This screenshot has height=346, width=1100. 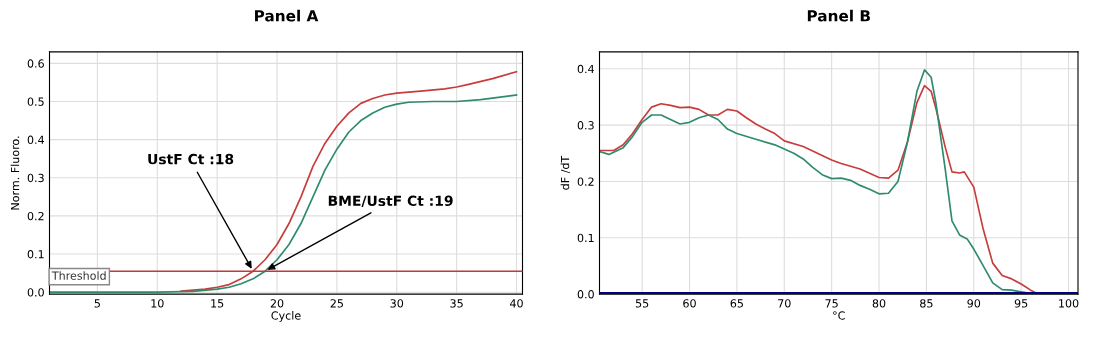 What do you see at coordinates (689, 303) in the screenshot?
I see `x-tick-label: 60` at bounding box center [689, 303].